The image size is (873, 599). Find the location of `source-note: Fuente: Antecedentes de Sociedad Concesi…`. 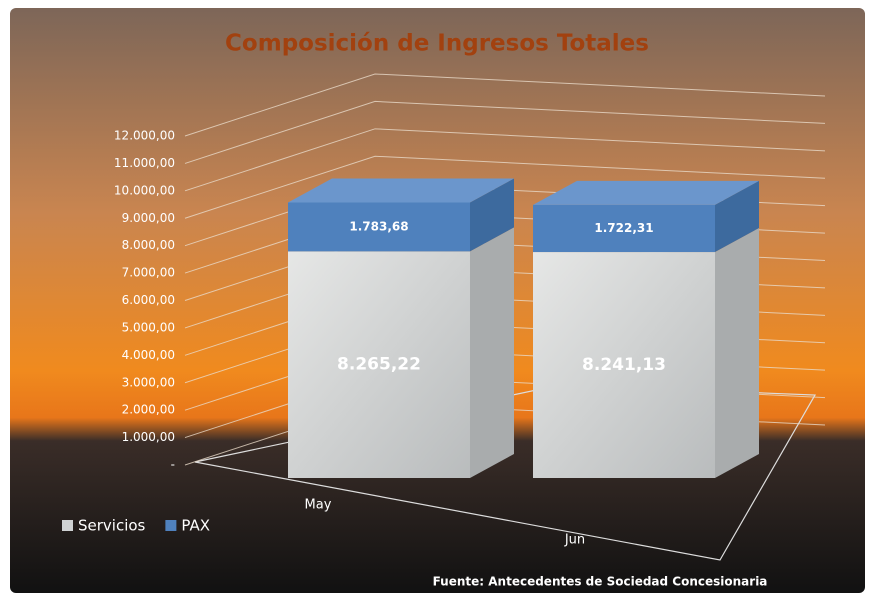

source-note: Fuente: Antecedentes de Sociedad Concesi… is located at coordinates (600, 582).